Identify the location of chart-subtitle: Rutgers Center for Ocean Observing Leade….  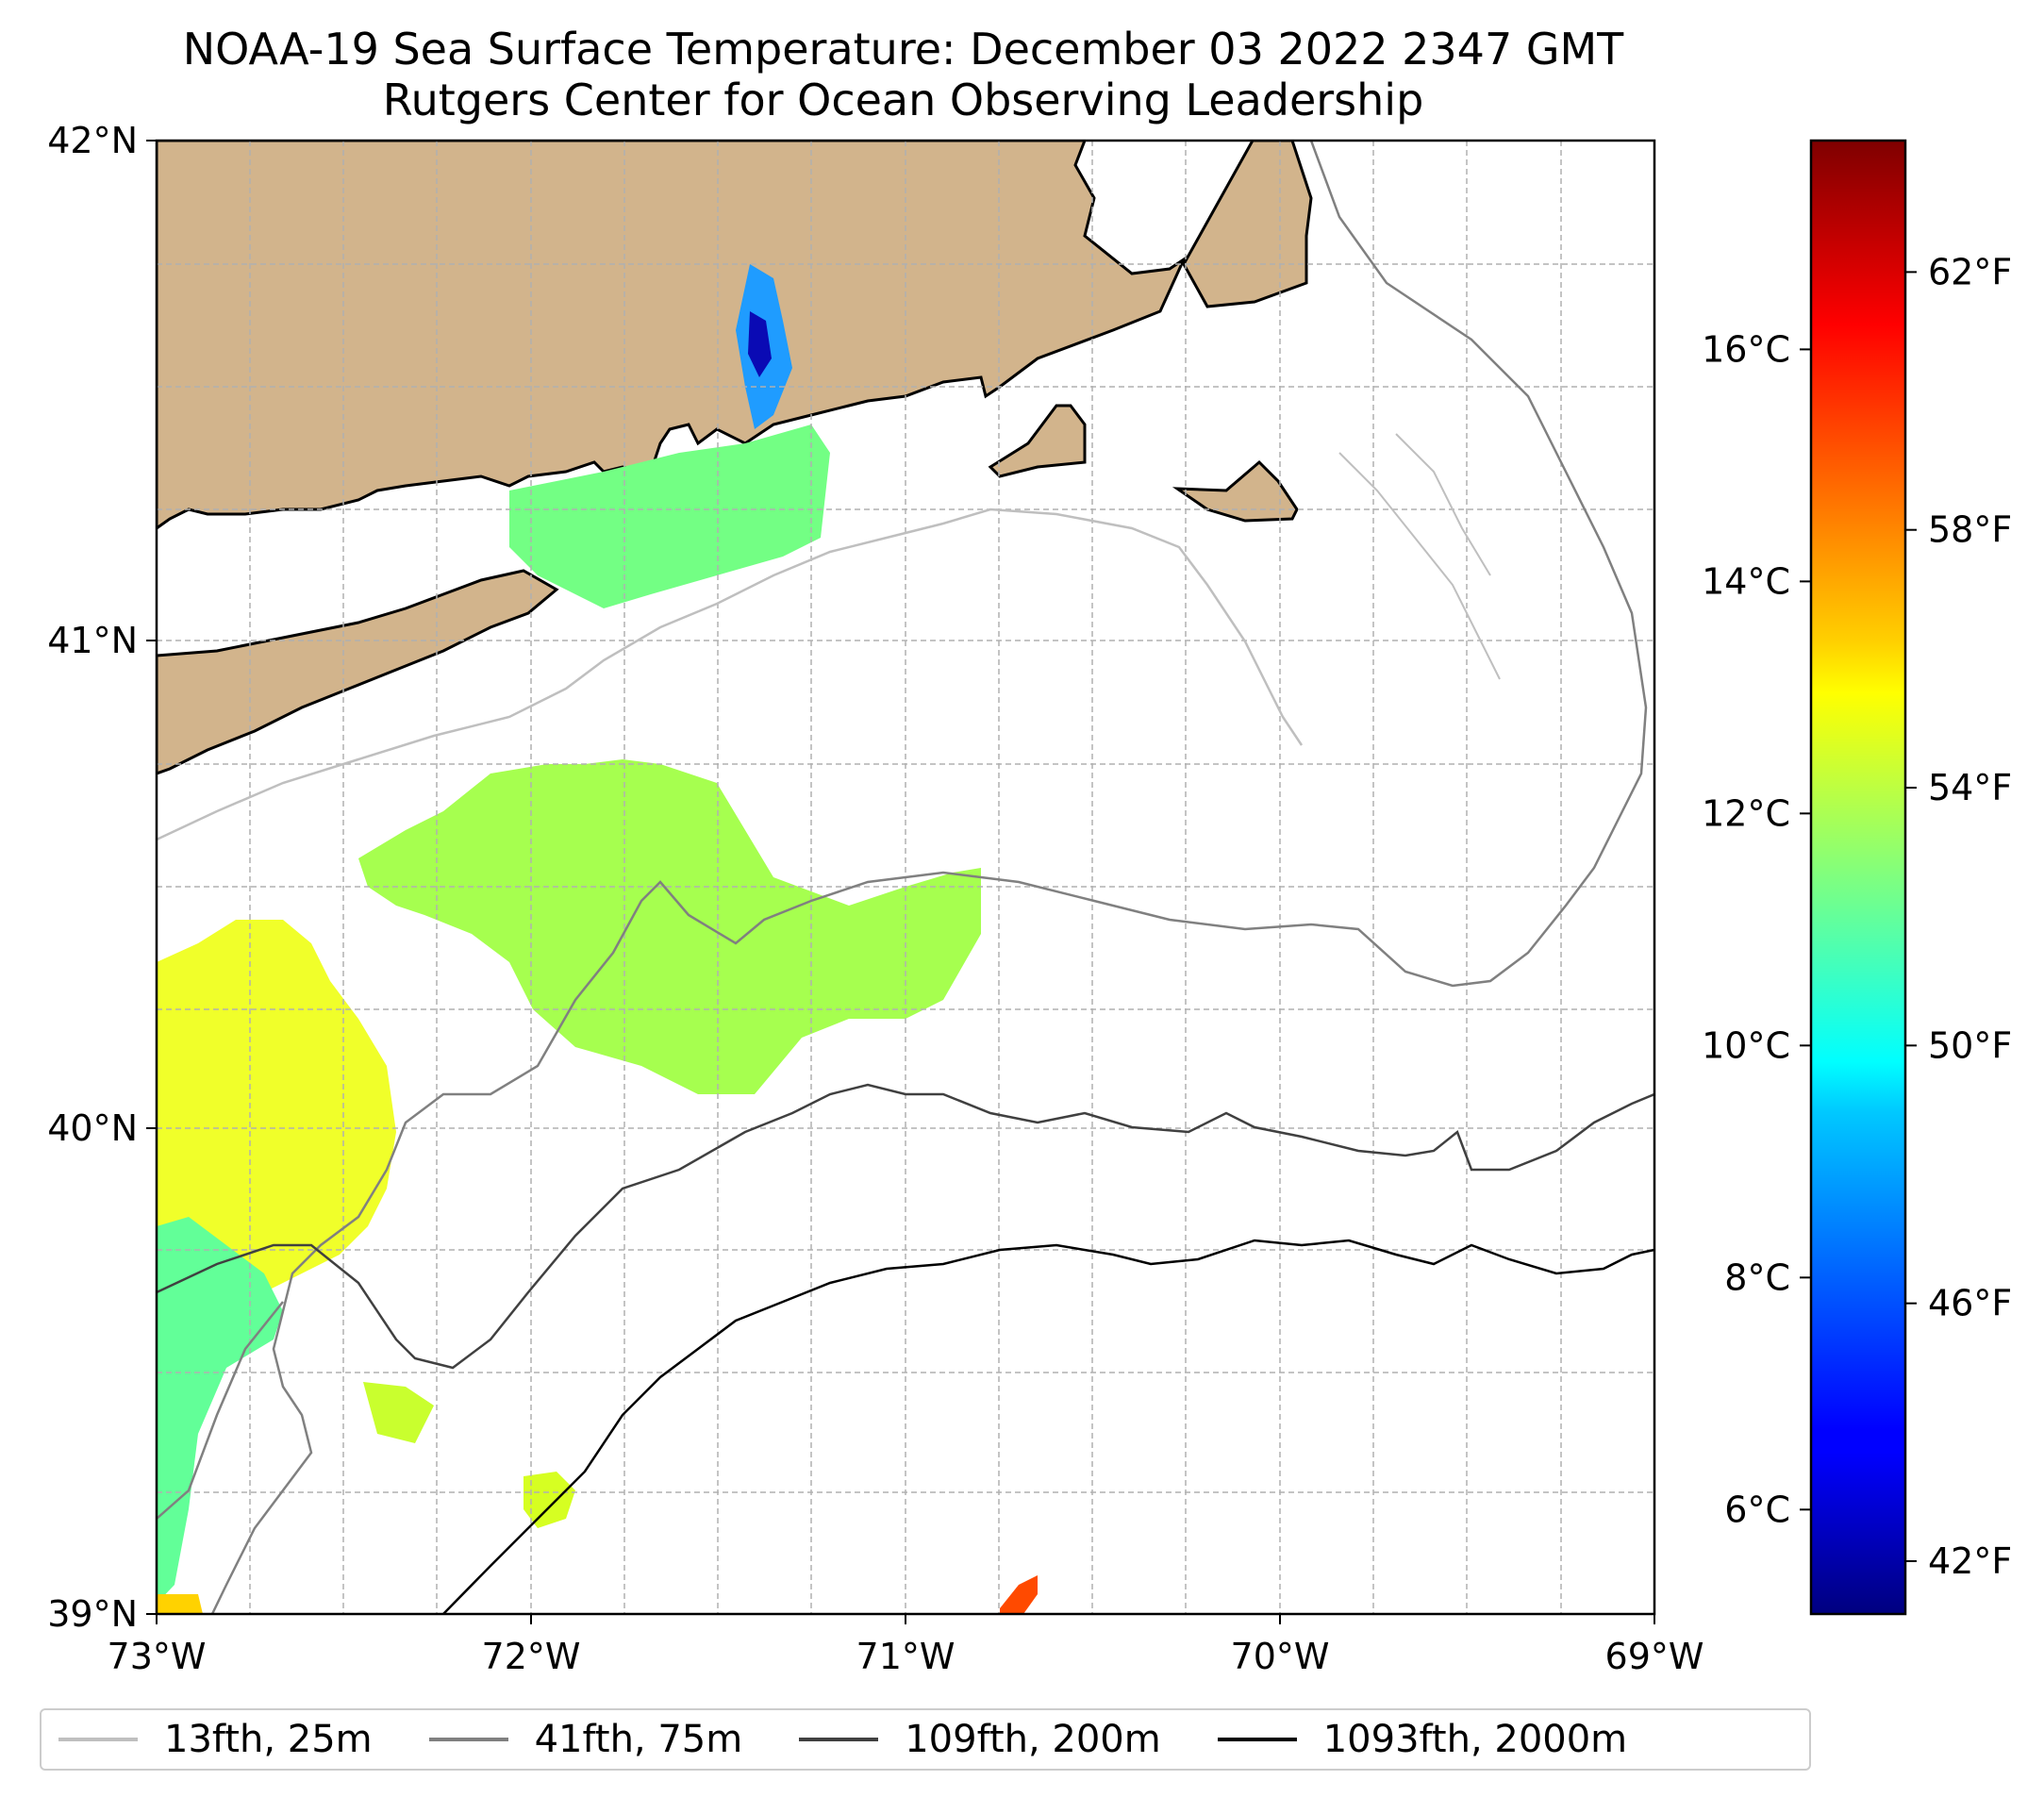
(903, 100).